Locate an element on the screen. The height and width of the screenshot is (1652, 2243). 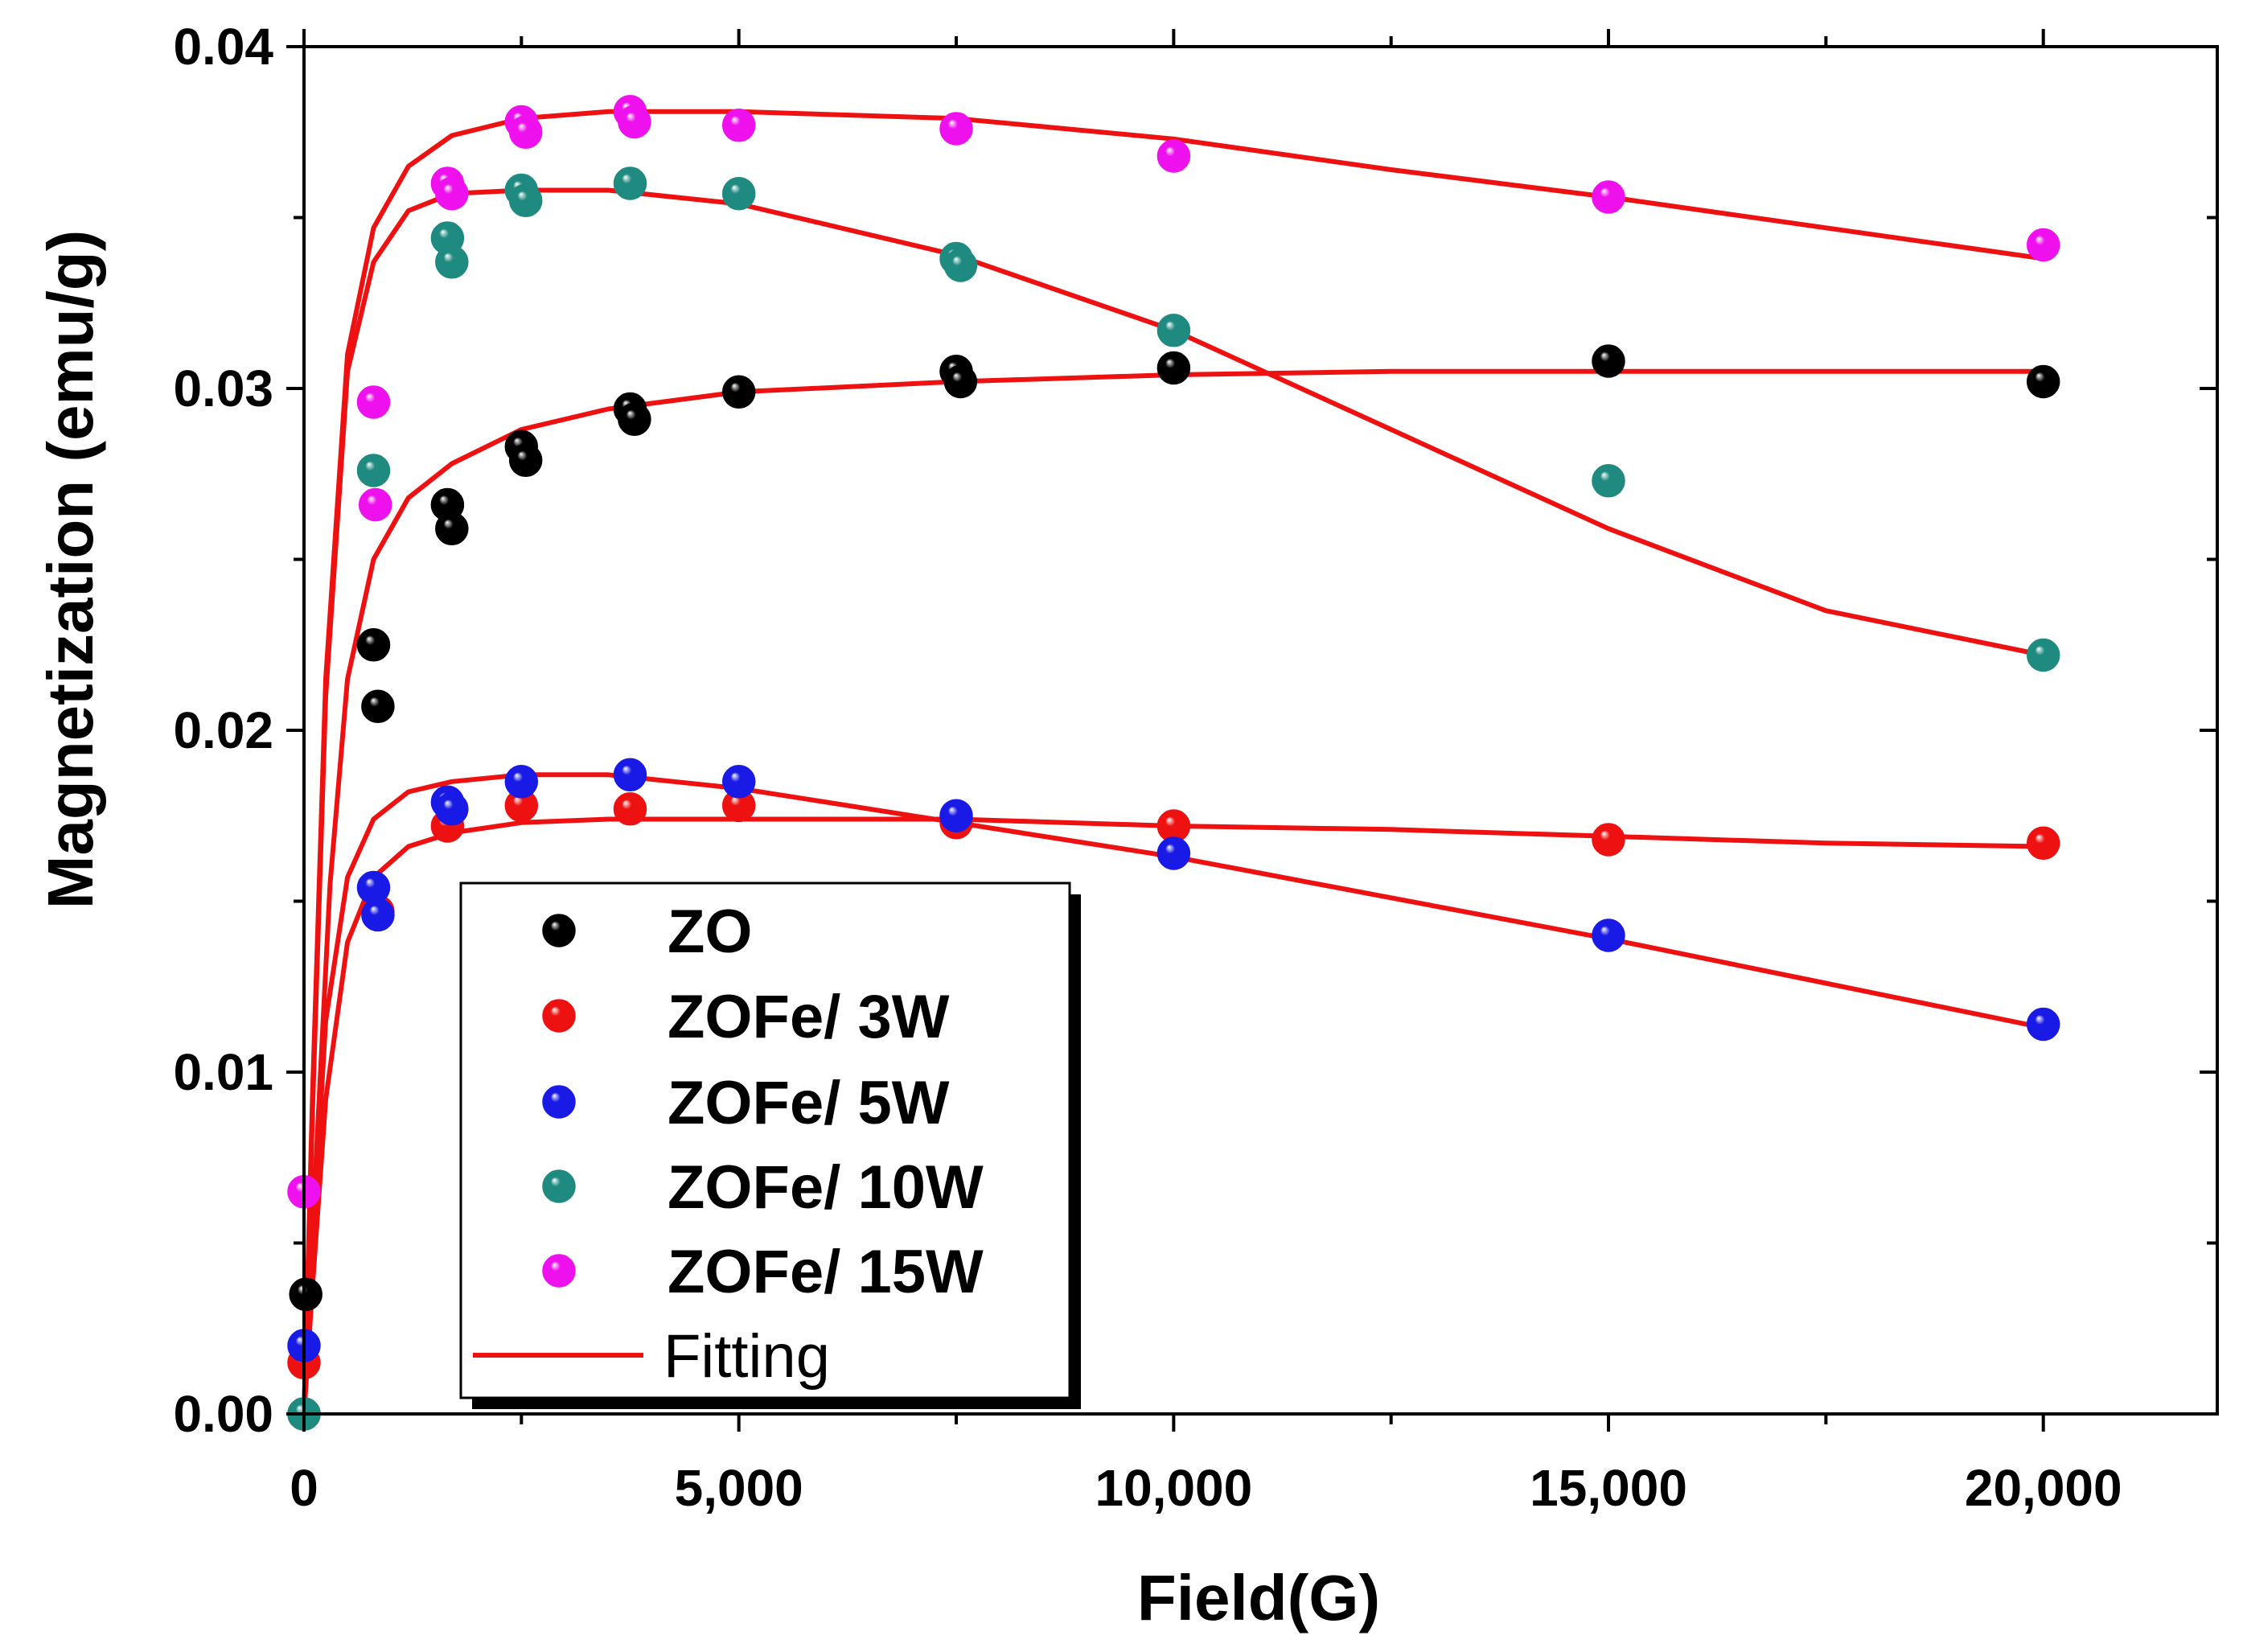
legend-label: ZOFe/ 10W is located at coordinates (826, 1187).